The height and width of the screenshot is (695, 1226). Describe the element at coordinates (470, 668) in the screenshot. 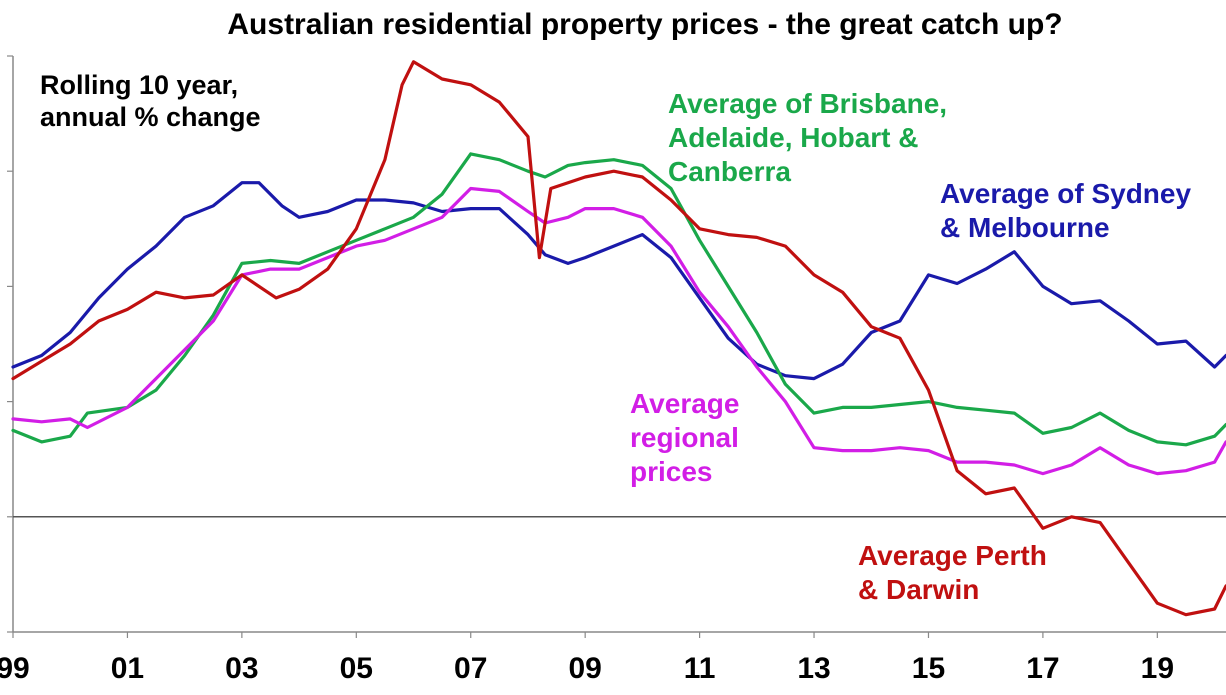

I see `x-tick-label: 07` at that location.